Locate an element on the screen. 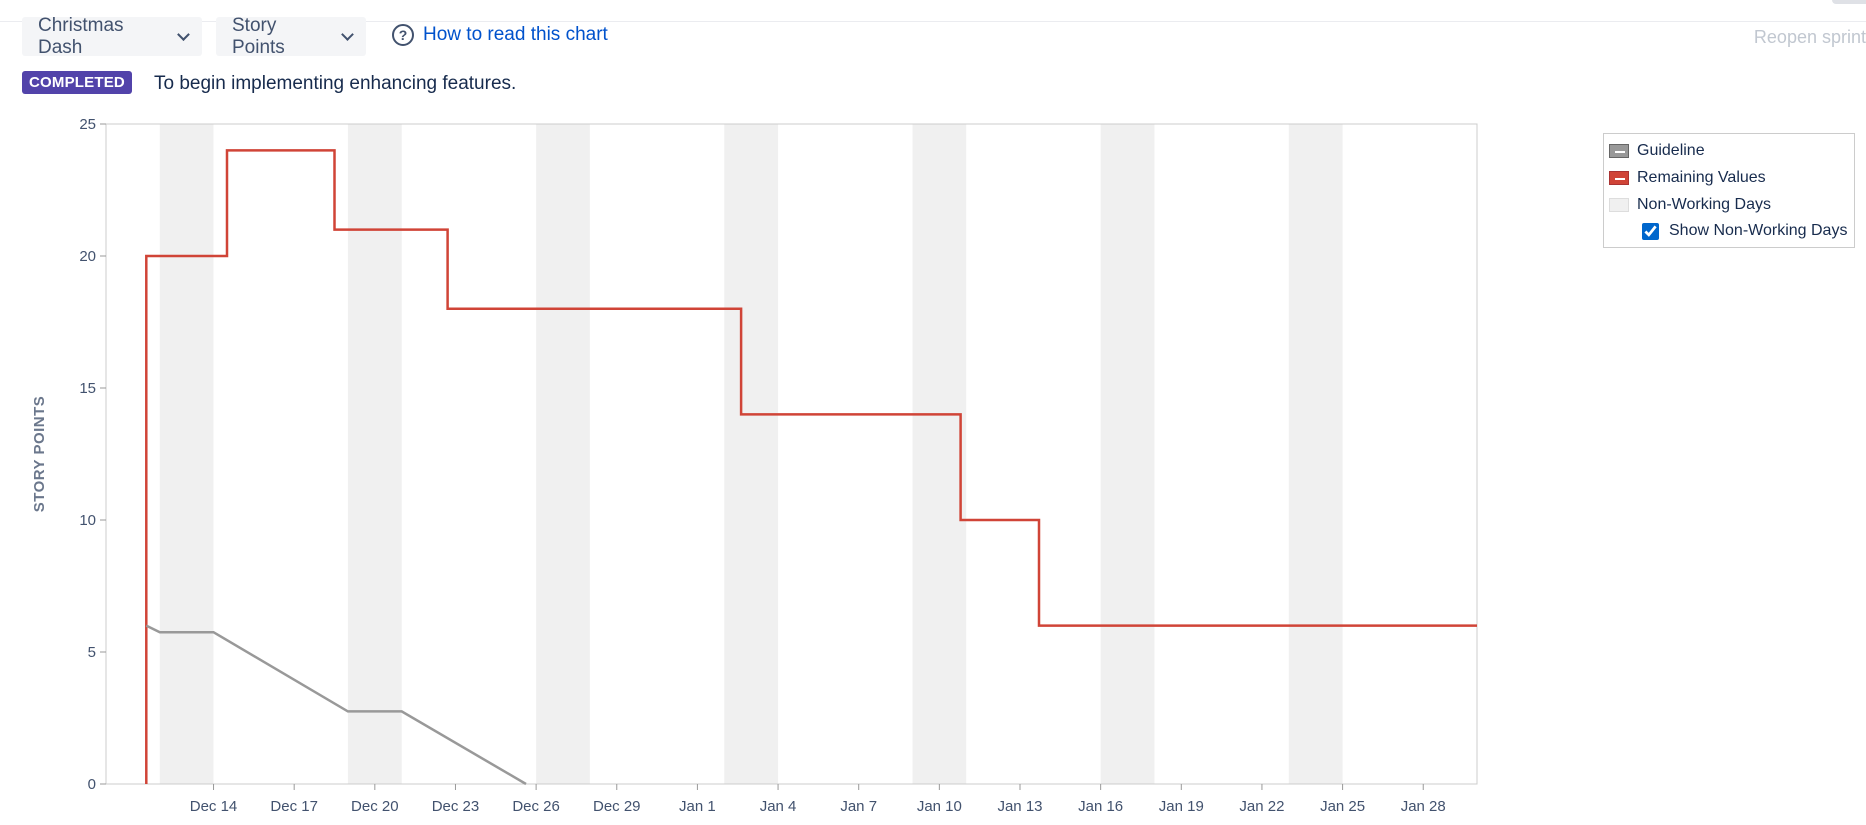 This screenshot has height=825, width=1866. y-axis-label: STORY POINTS is located at coordinates (39, 454).